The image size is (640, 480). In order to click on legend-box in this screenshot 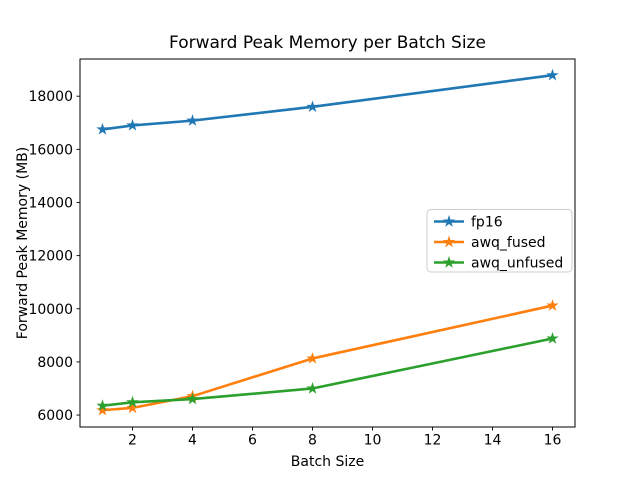, I will do `click(499, 241)`.